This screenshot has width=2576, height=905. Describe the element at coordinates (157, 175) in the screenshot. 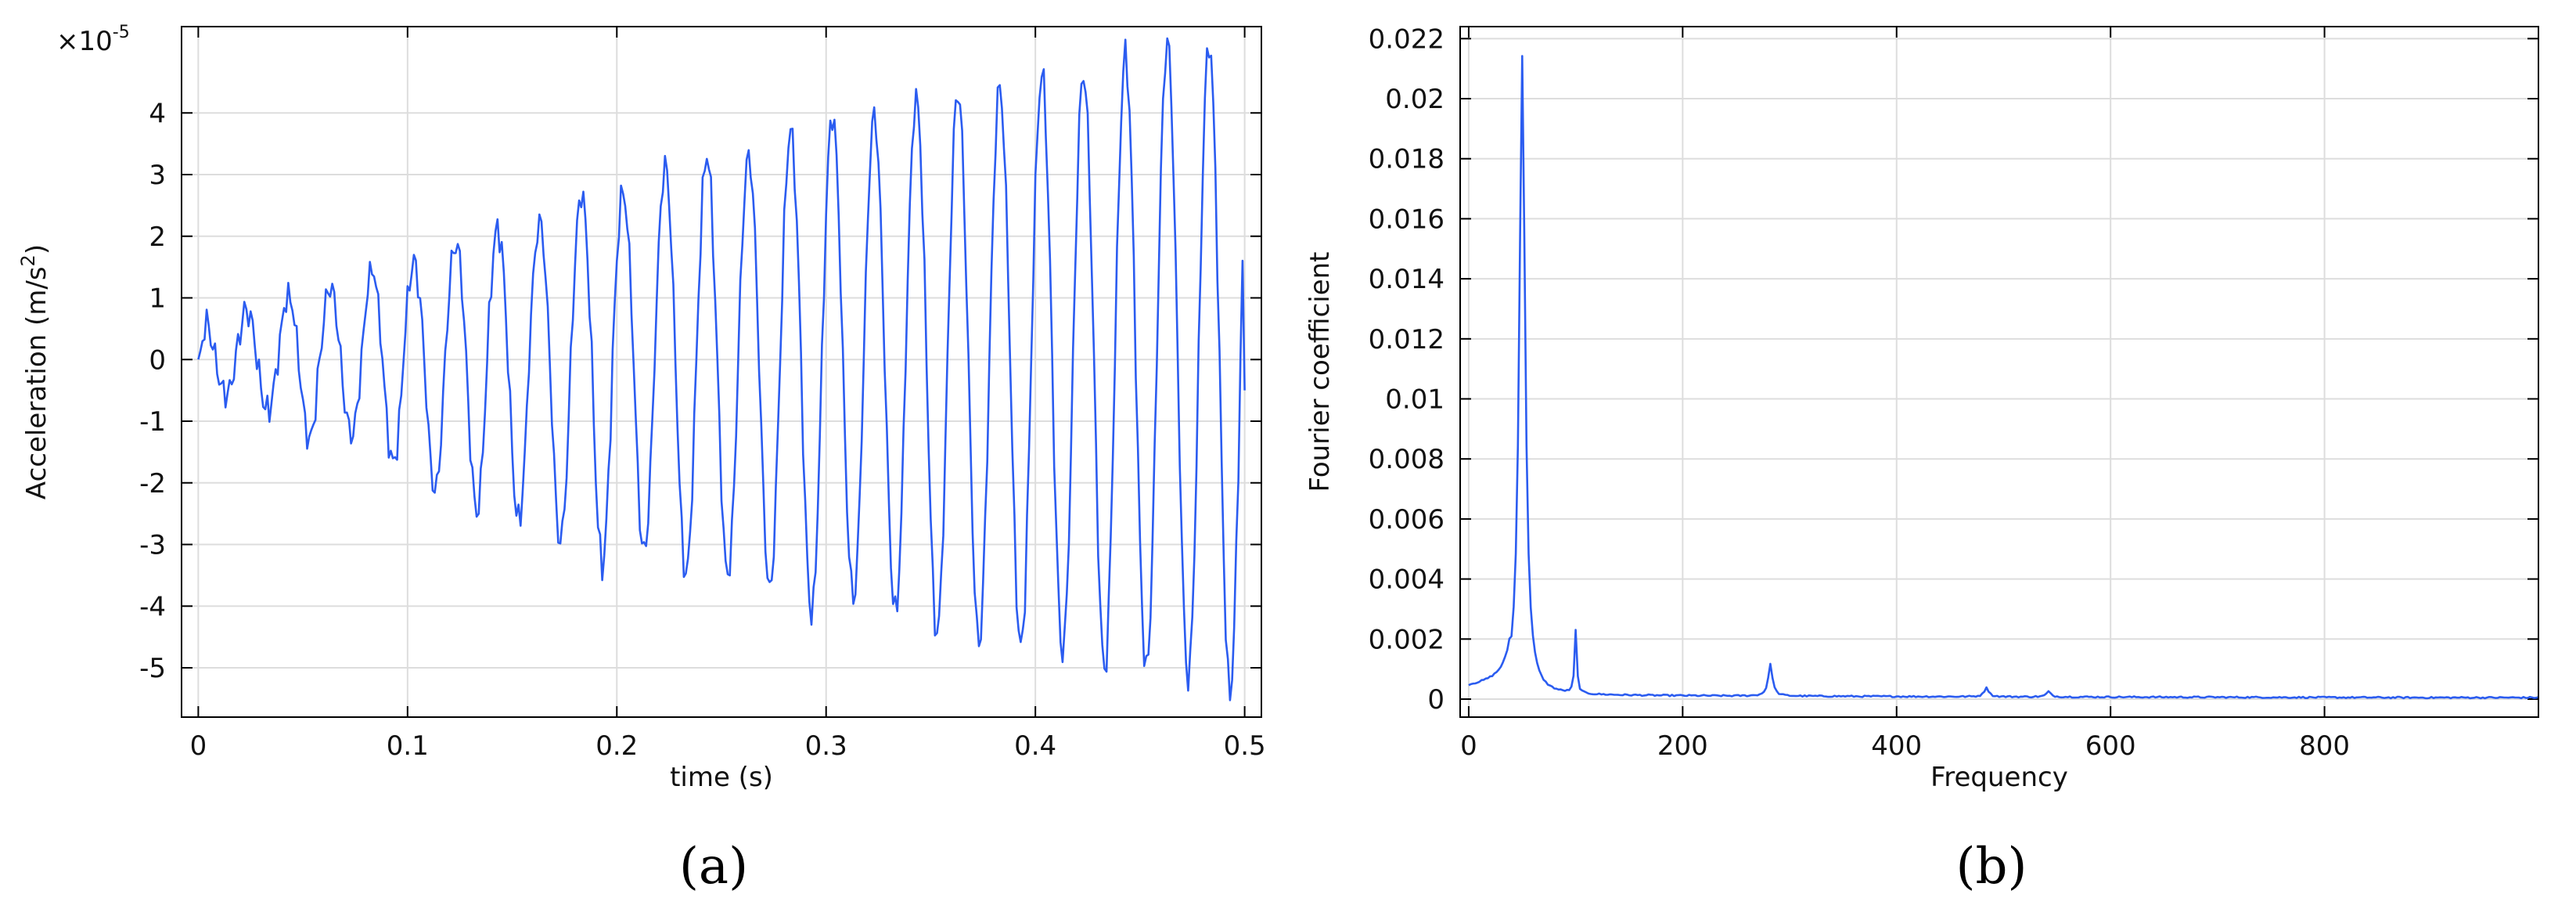

I see `panel-a-y-tick-label: 3` at that location.